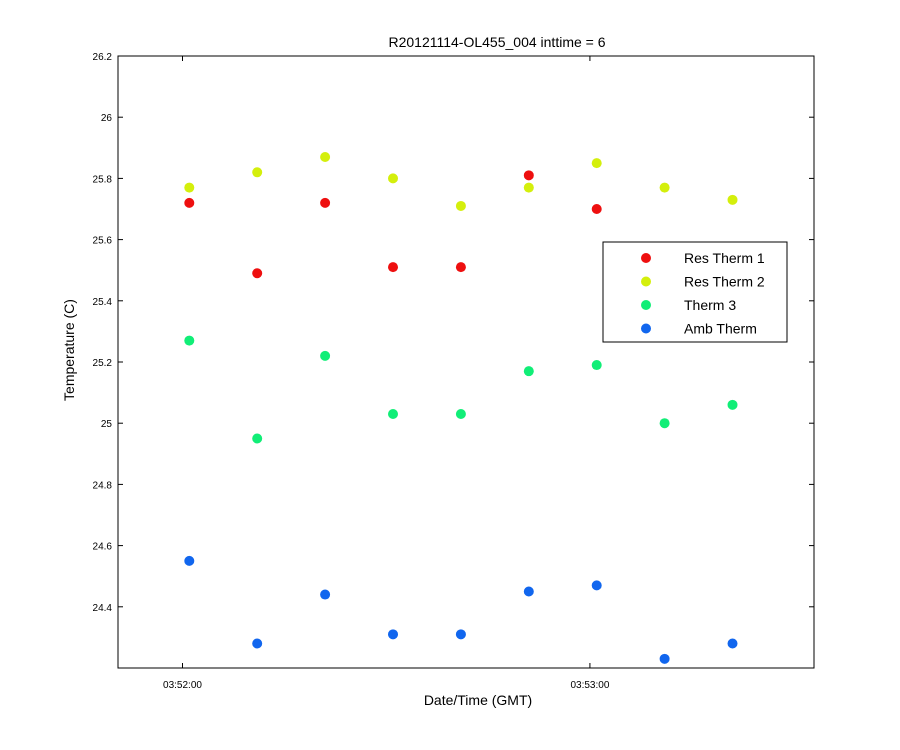 The width and height of the screenshot is (900, 750). What do you see at coordinates (103, 363) in the screenshot?
I see `y-tick-label: 25.2` at bounding box center [103, 363].